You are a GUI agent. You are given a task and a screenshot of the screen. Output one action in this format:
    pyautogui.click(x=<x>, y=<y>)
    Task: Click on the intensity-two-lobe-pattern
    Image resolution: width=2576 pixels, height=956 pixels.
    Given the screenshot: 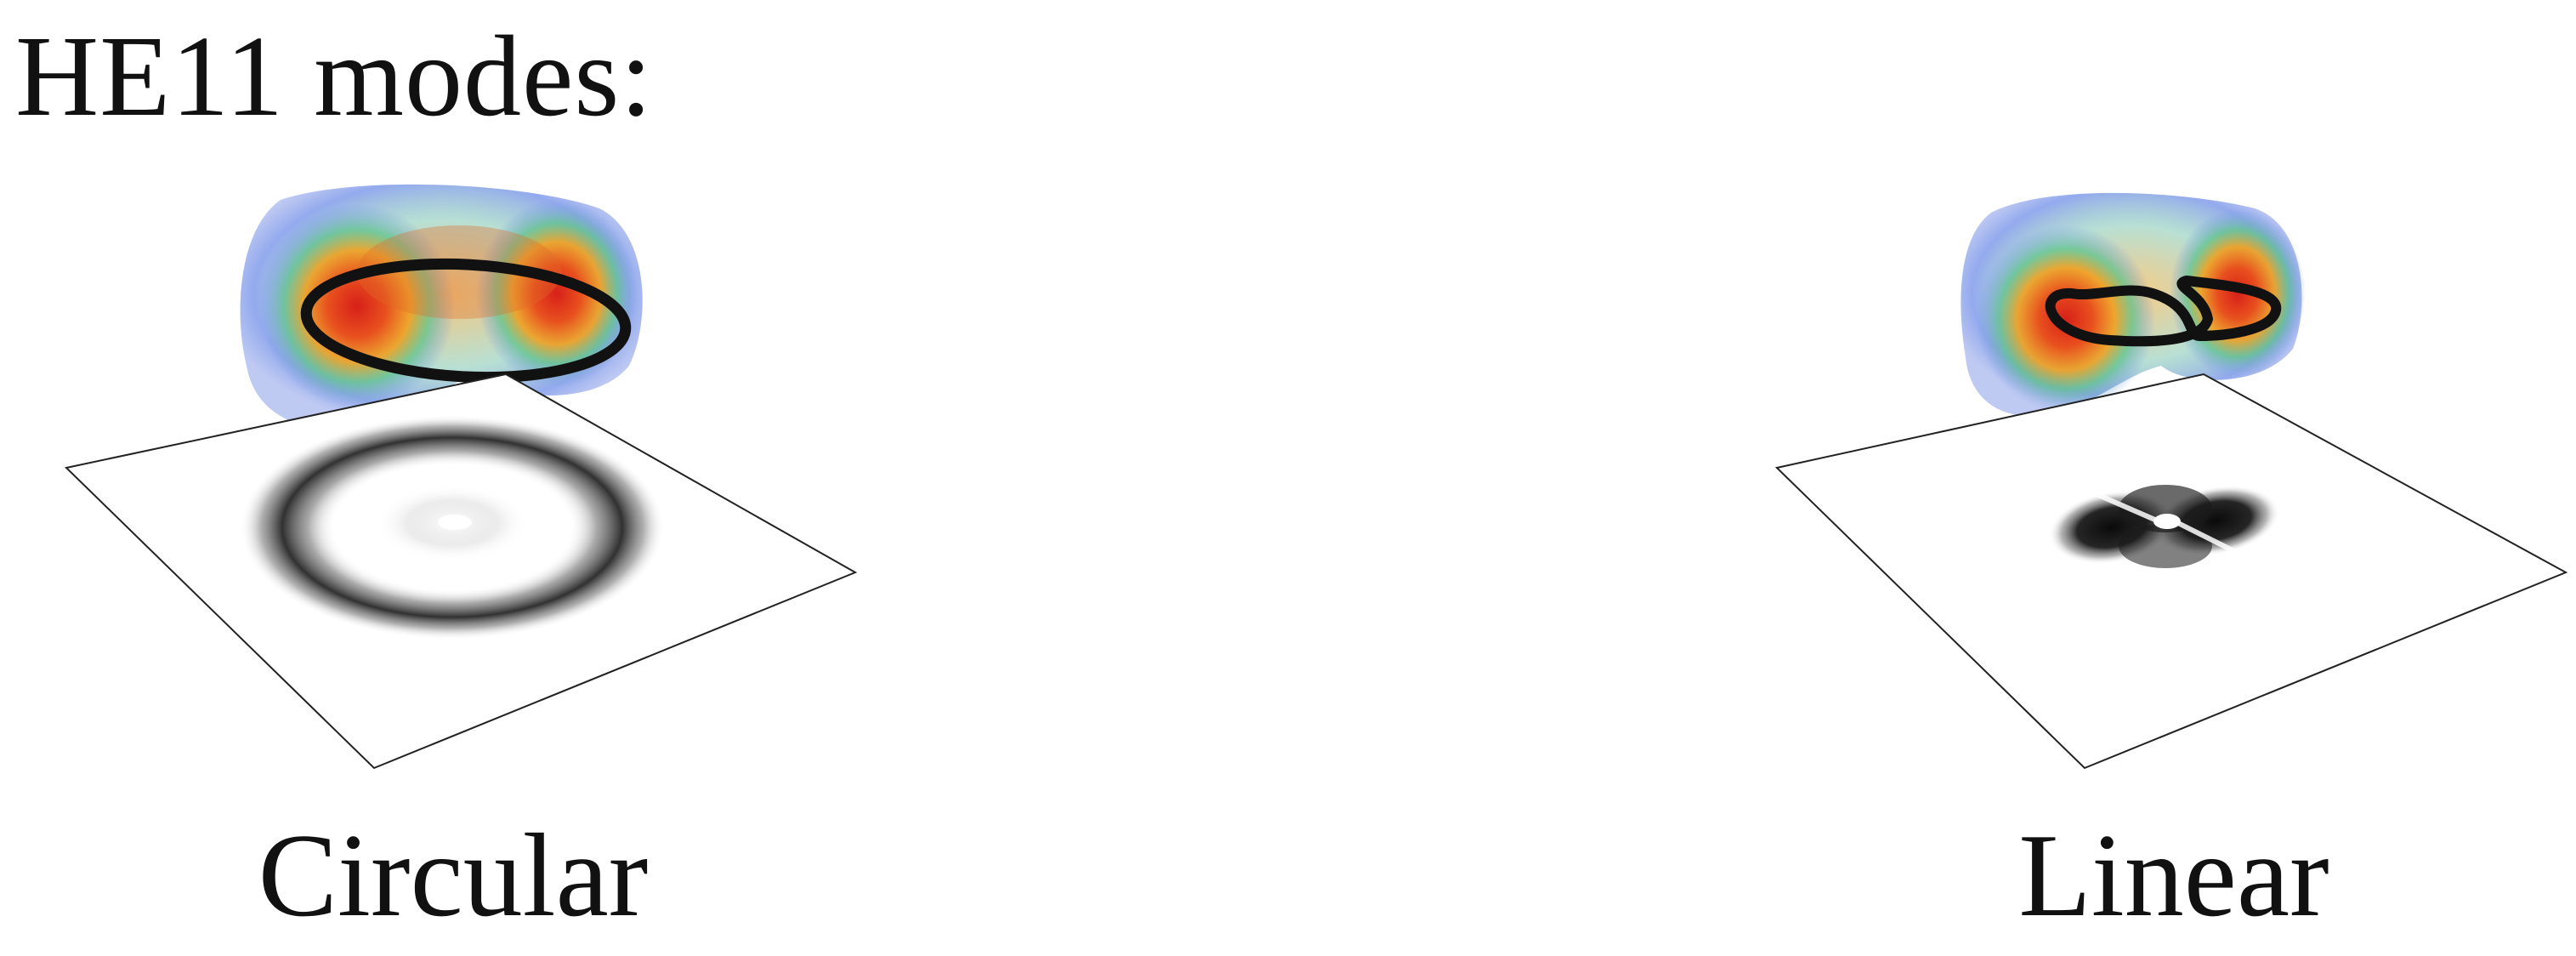 What is the action you would take?
    pyautogui.click(x=2164, y=526)
    